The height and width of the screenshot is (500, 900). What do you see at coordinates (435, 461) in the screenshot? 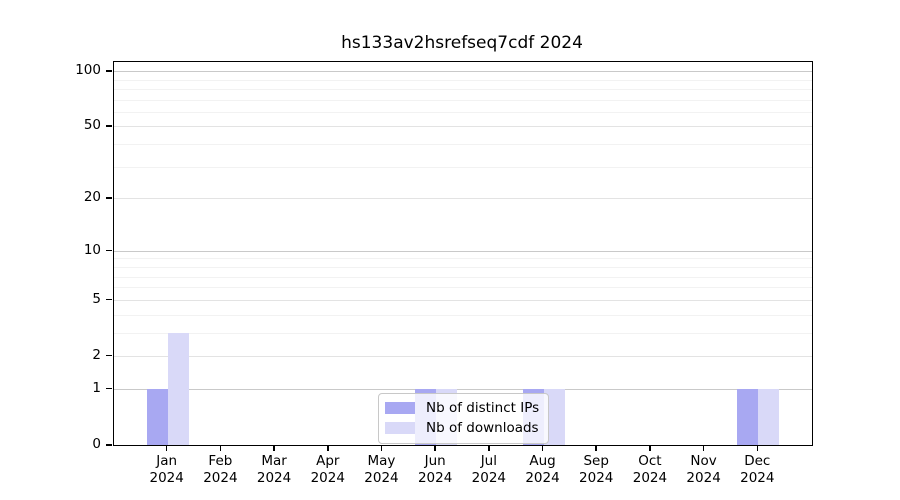
I see `x-label-month: Jun` at bounding box center [435, 461].